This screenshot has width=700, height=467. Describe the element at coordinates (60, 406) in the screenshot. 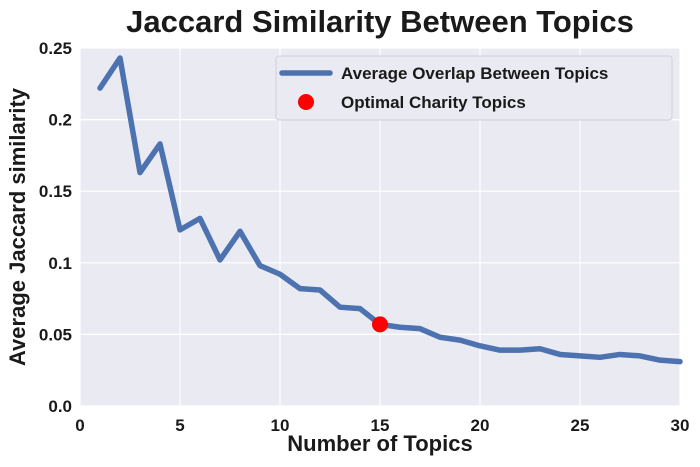

I see `y-tick-label: 0.0` at that location.